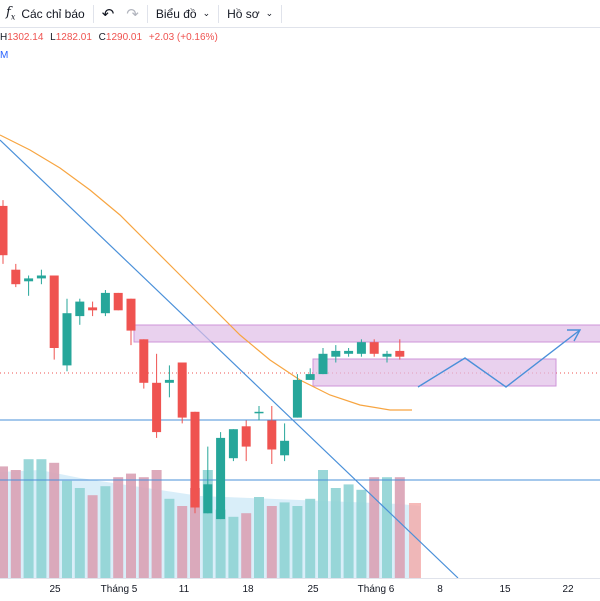 This screenshot has width=600, height=601. What do you see at coordinates (124, 37) in the screenshot?
I see `close-value: 1290.01` at bounding box center [124, 37].